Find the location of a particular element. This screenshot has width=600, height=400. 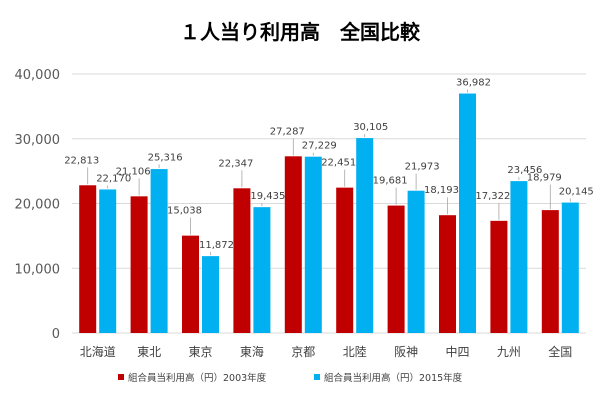

y-tick-label: 0 is located at coordinates (56, 334).